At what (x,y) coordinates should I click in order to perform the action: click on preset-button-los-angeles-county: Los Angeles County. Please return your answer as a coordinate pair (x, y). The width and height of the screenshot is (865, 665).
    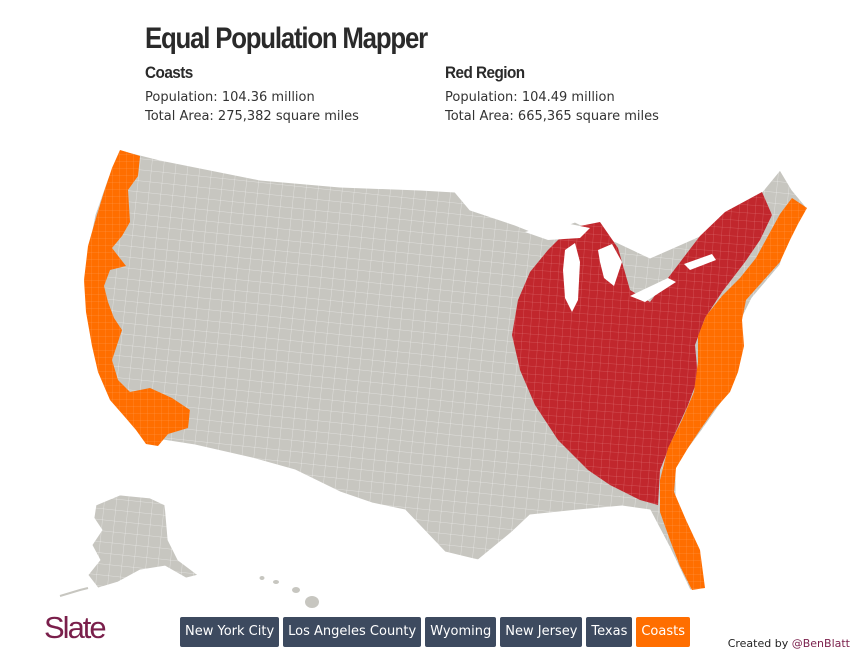
    Looking at the image, I should click on (352, 632).